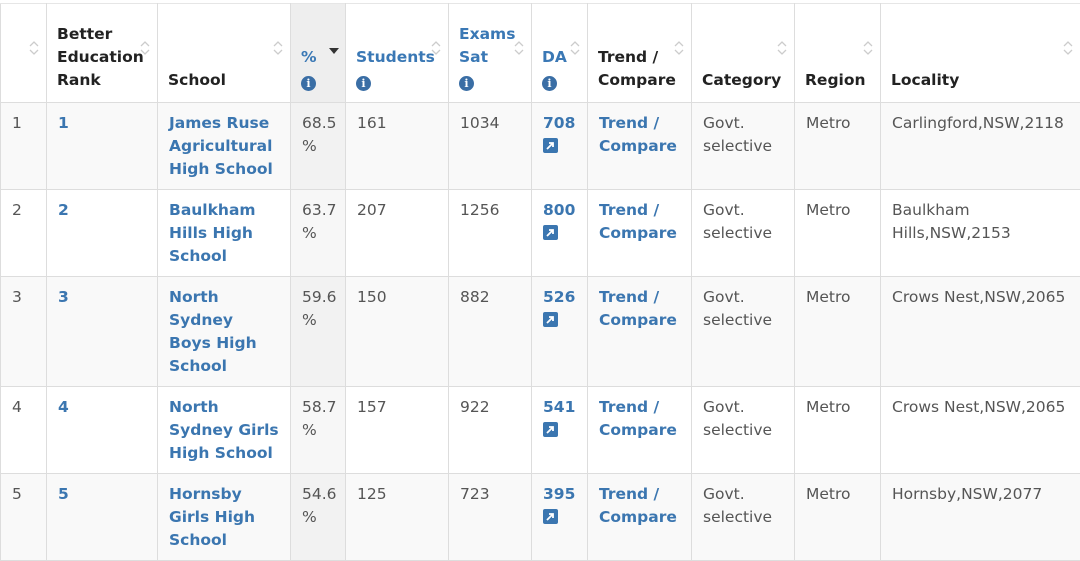  Describe the element at coordinates (24, 53) in the screenshot. I see `column-header-index` at that location.